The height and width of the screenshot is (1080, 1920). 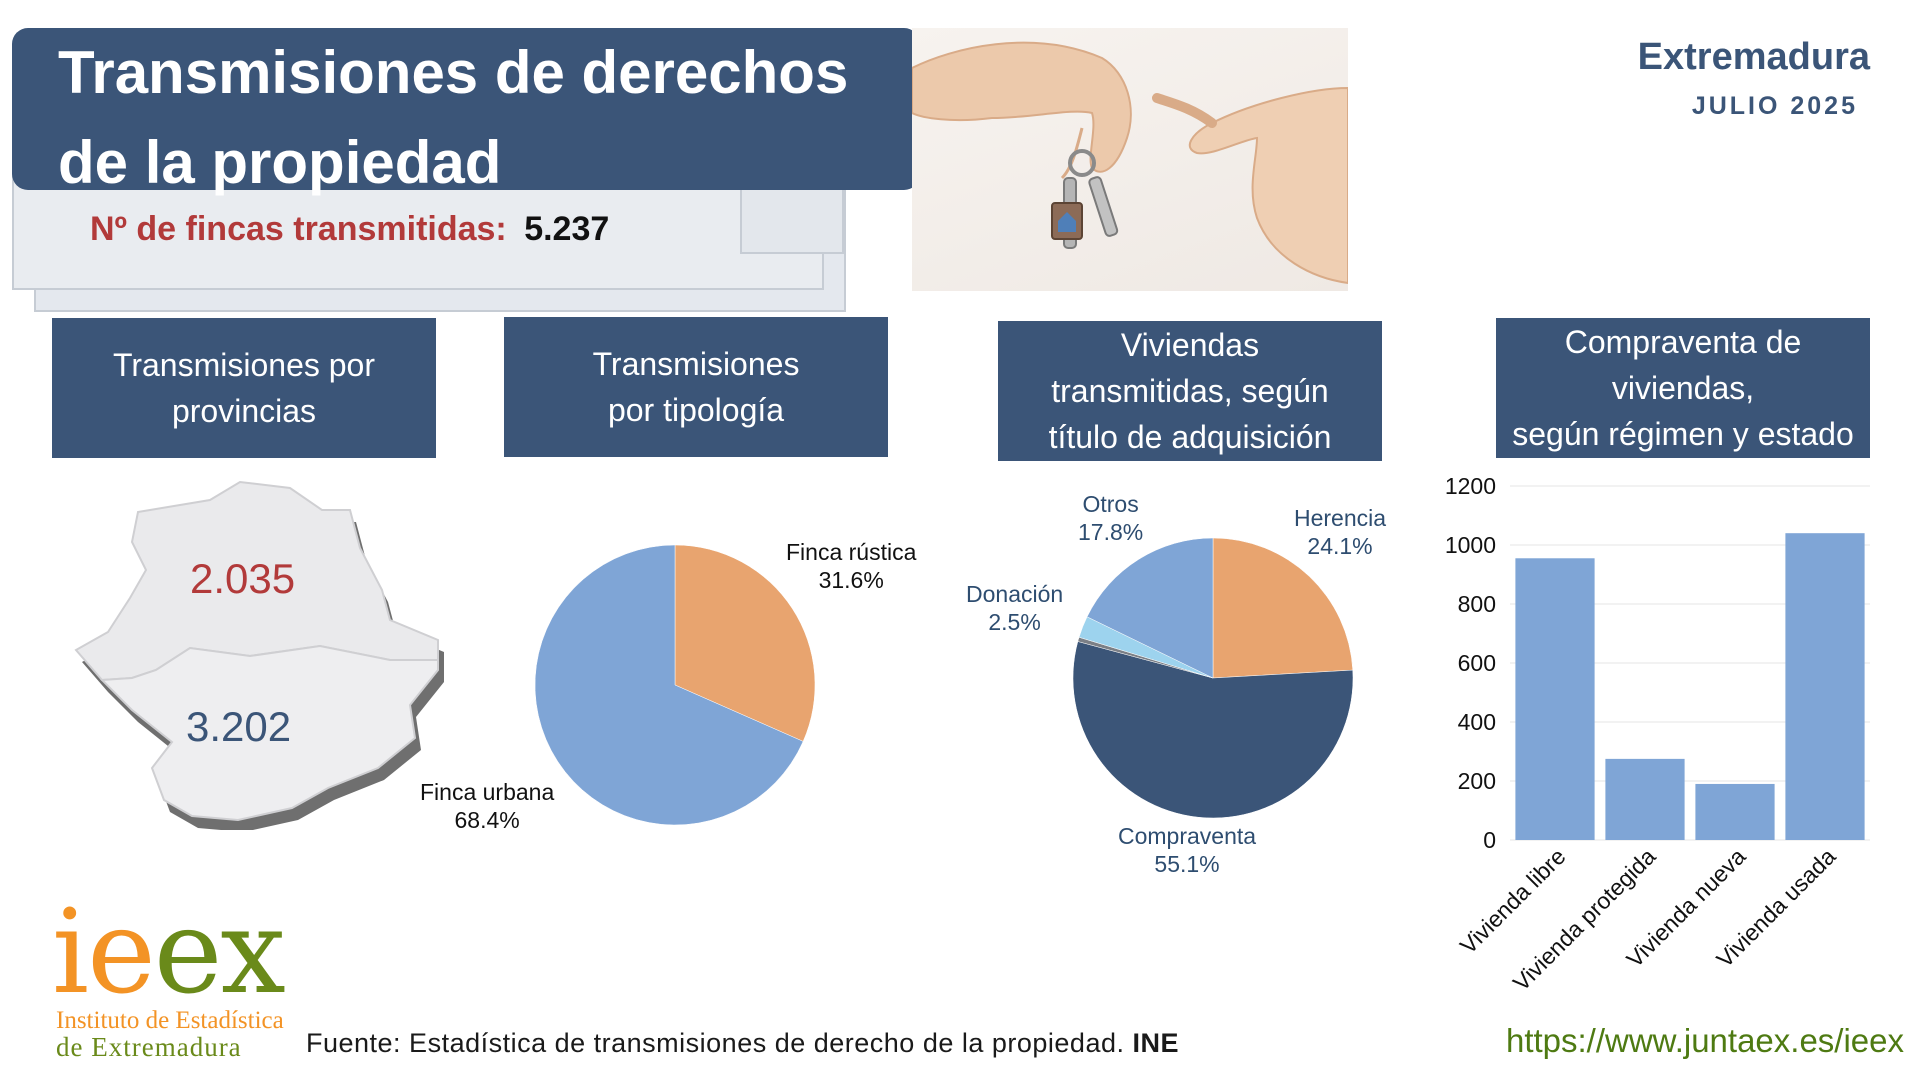 What do you see at coordinates (1022, 107) in the screenshot?
I see `left-hand-icon` at bounding box center [1022, 107].